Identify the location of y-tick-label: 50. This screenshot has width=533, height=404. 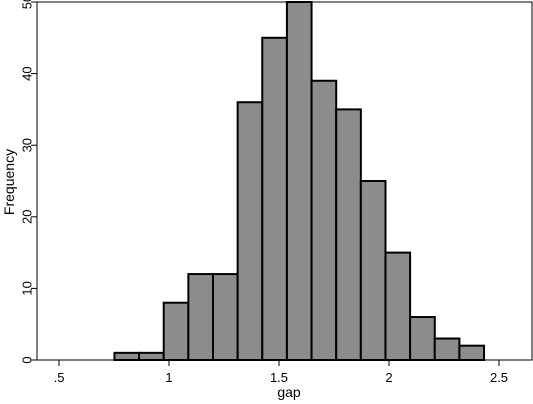
(27, 4).